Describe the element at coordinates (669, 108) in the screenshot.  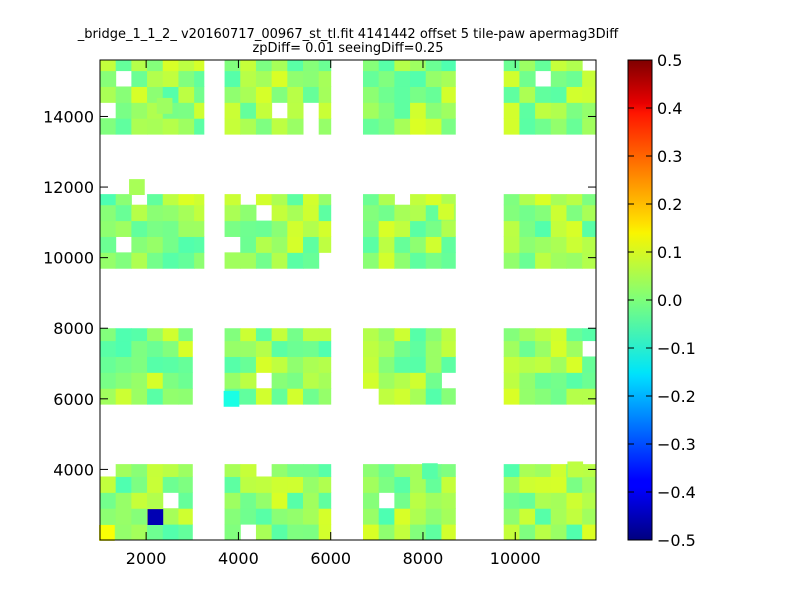
I see `colorbar-tick-label: 0.4` at that location.